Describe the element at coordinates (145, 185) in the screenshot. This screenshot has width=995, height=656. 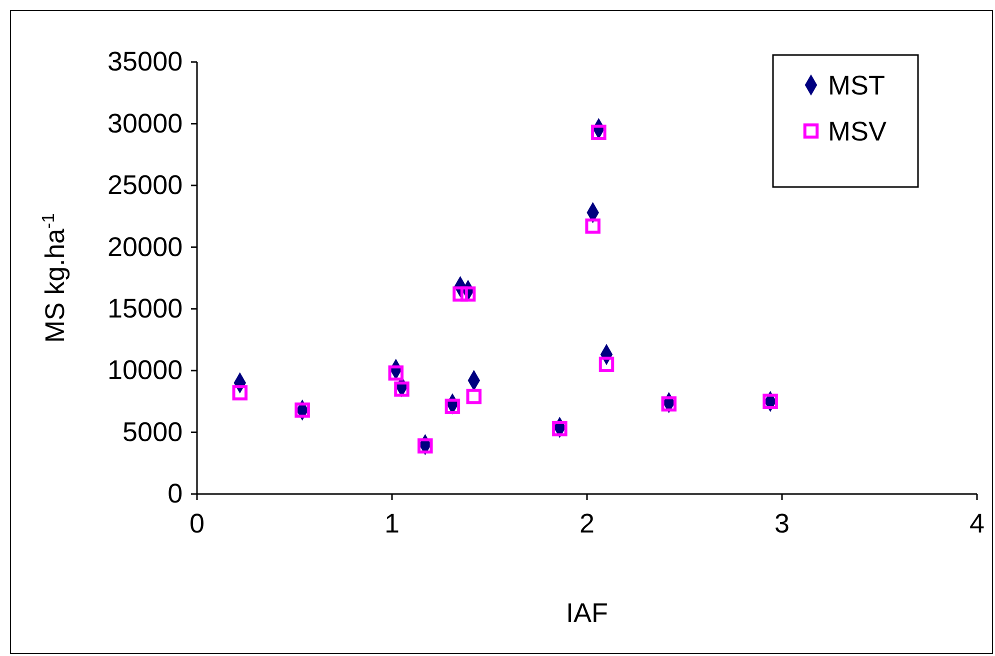
I see `y-tick-label: 25000` at that location.